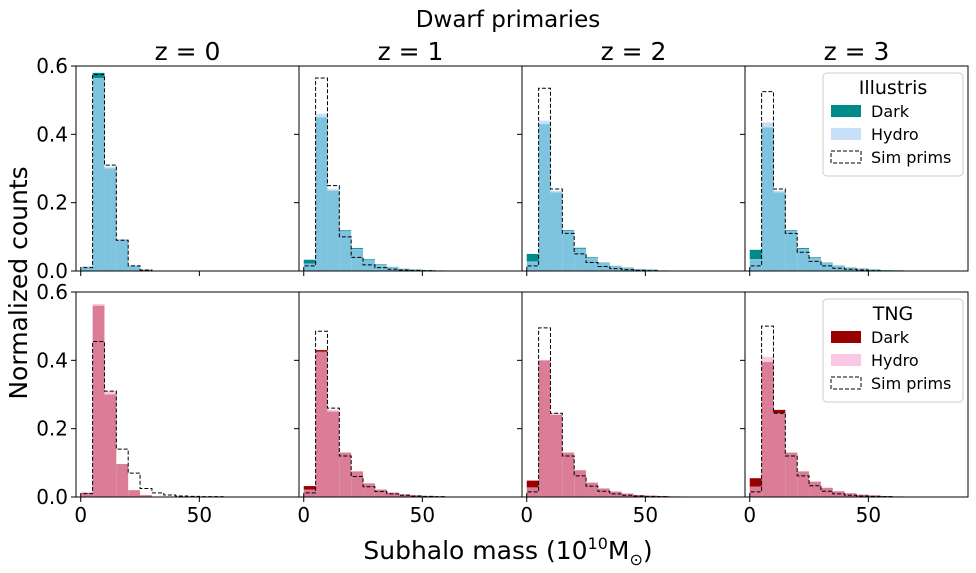 The width and height of the screenshot is (976, 573). Describe the element at coordinates (857, 51) in the screenshot. I see `column-title: z = 3` at that location.